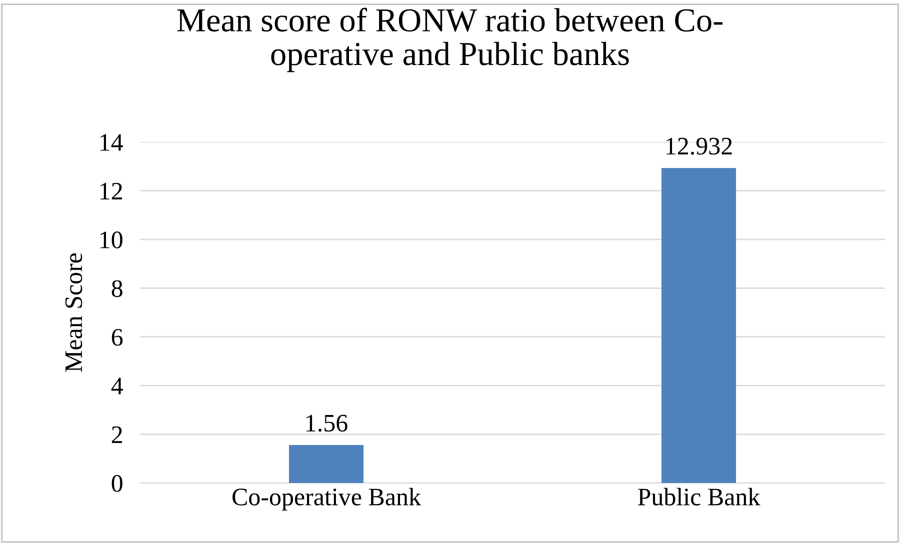 This screenshot has height=543, width=900. Describe the element at coordinates (117, 337) in the screenshot. I see `y-tick-label: 6` at that location.